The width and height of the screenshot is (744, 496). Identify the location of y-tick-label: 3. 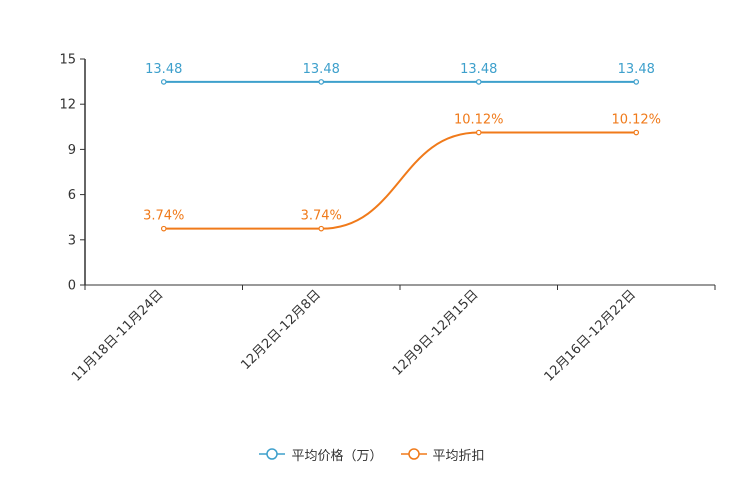
(72, 240).